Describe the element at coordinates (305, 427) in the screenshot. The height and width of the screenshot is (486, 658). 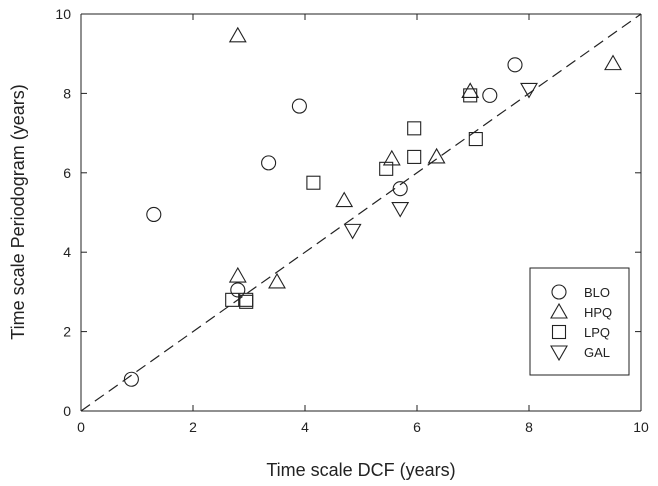
I see `x-tick-label: 4` at that location.